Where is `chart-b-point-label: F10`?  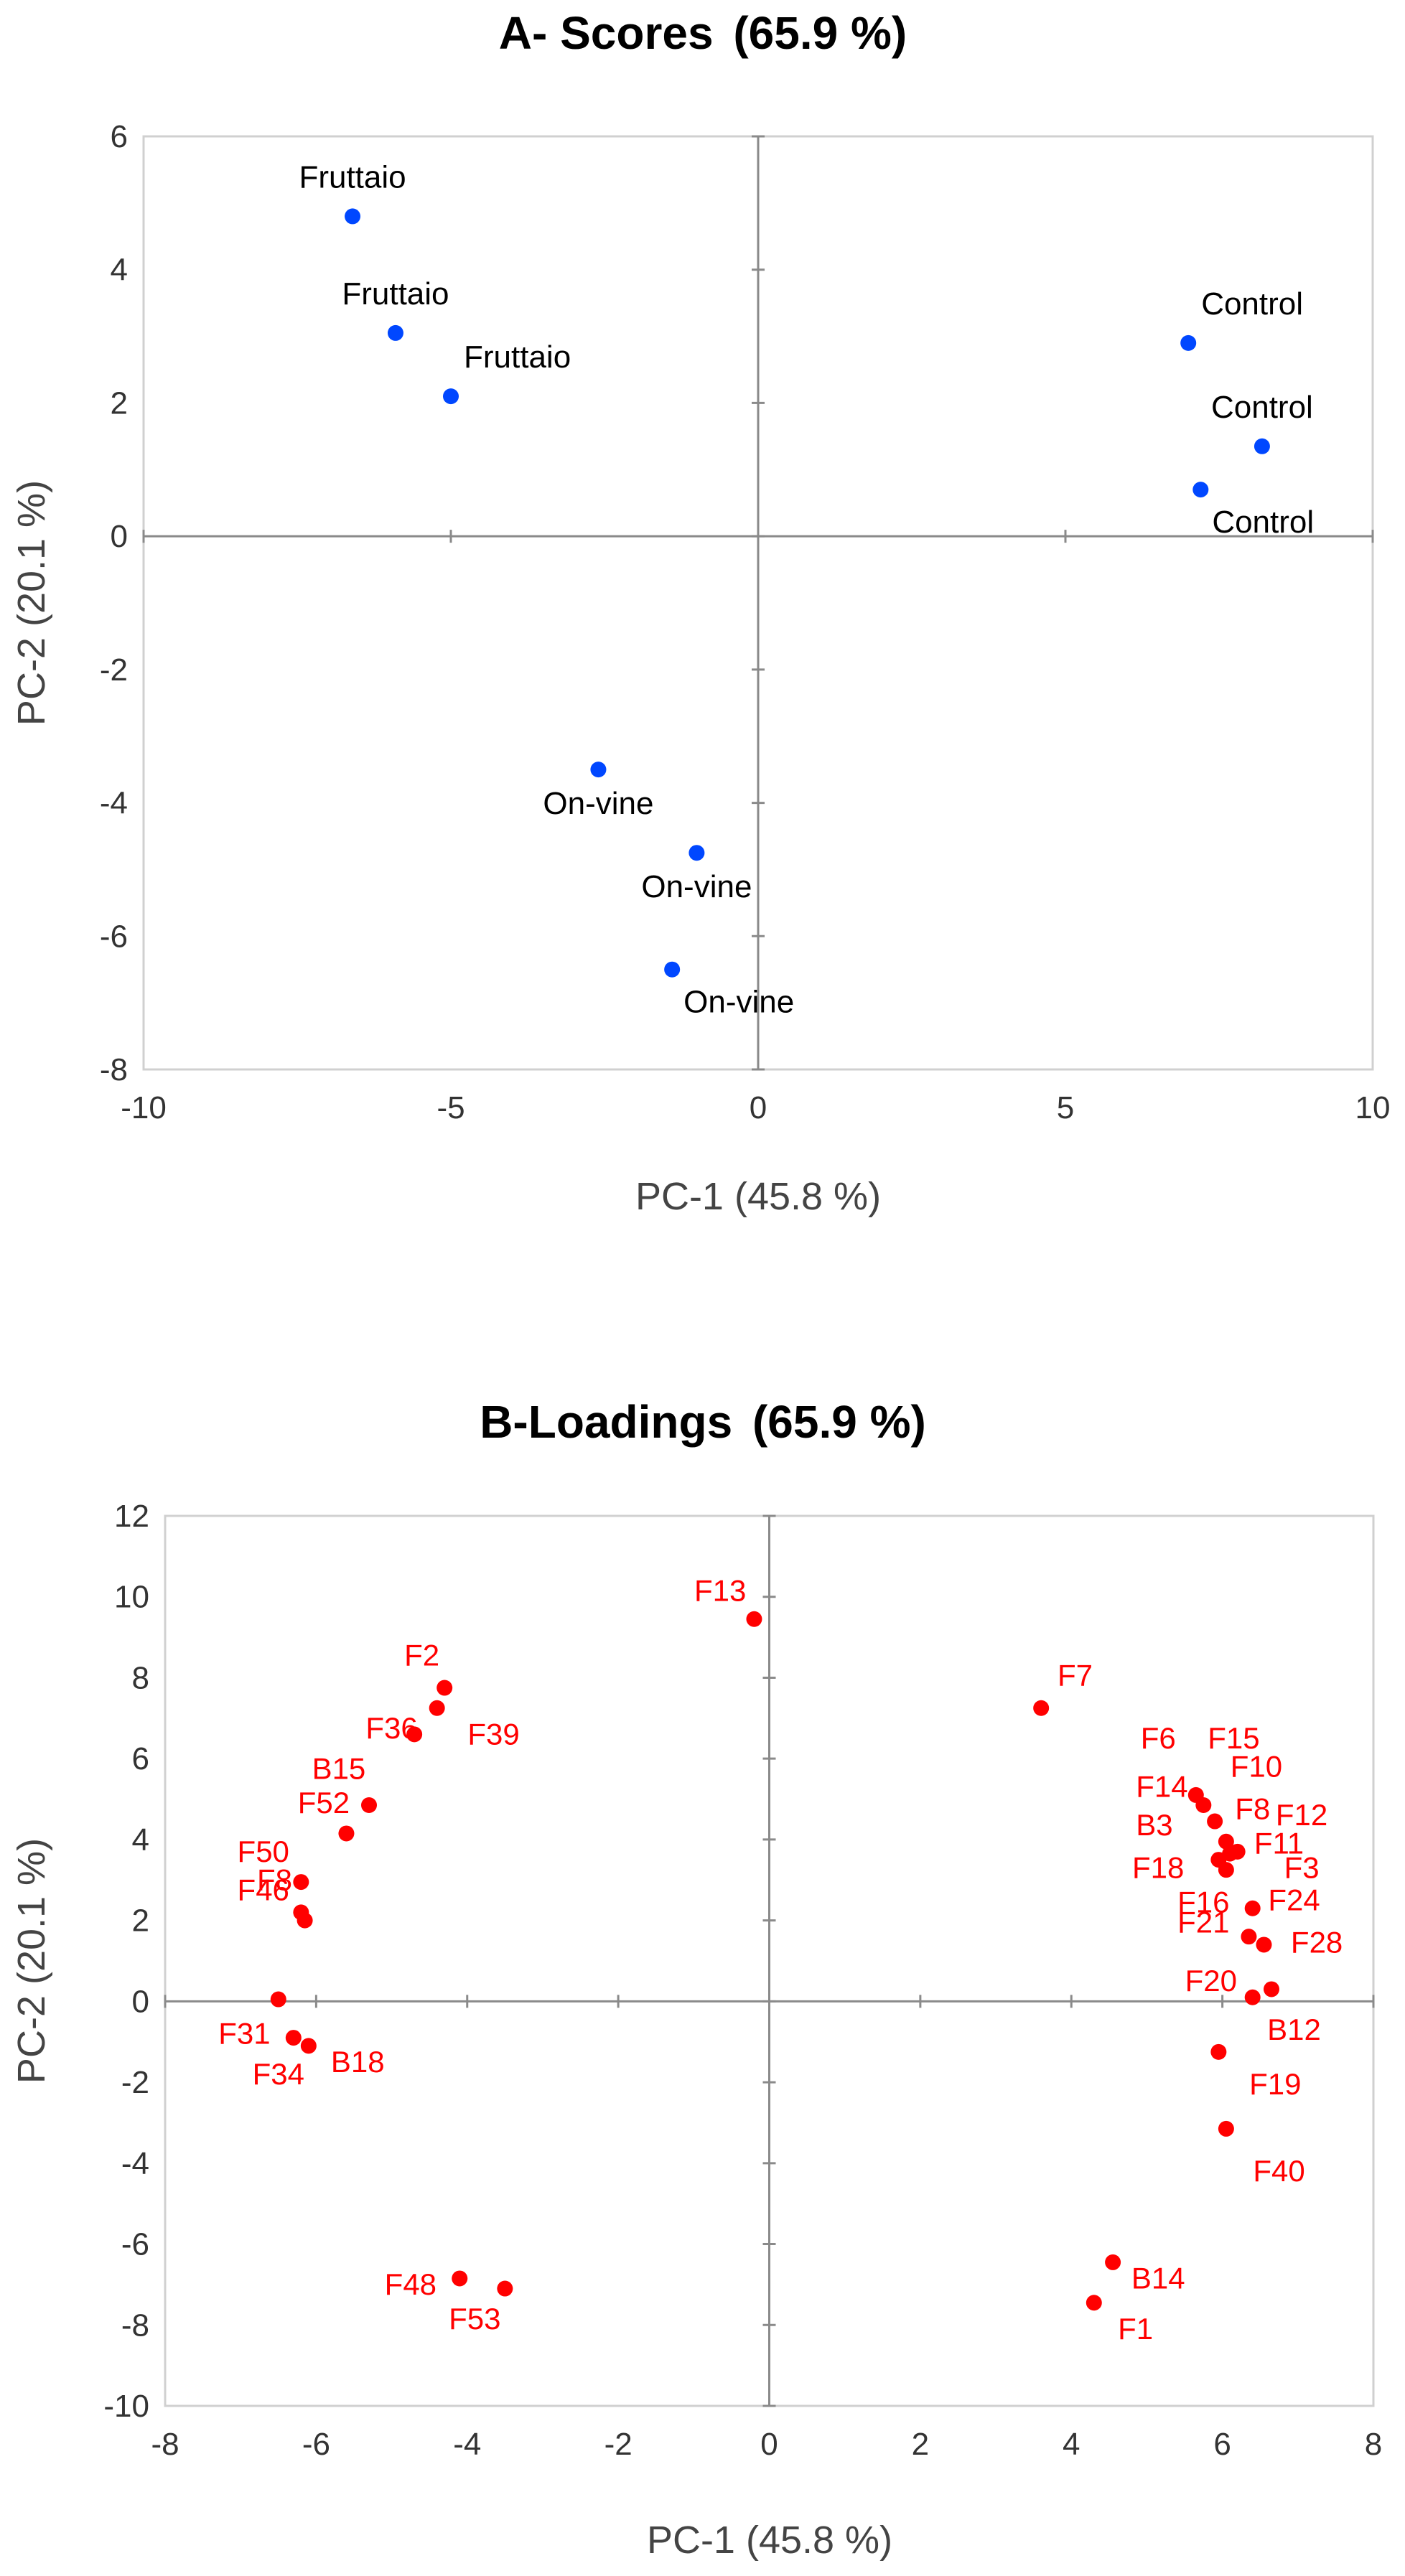 chart-b-point-label: F10 is located at coordinates (1256, 1766).